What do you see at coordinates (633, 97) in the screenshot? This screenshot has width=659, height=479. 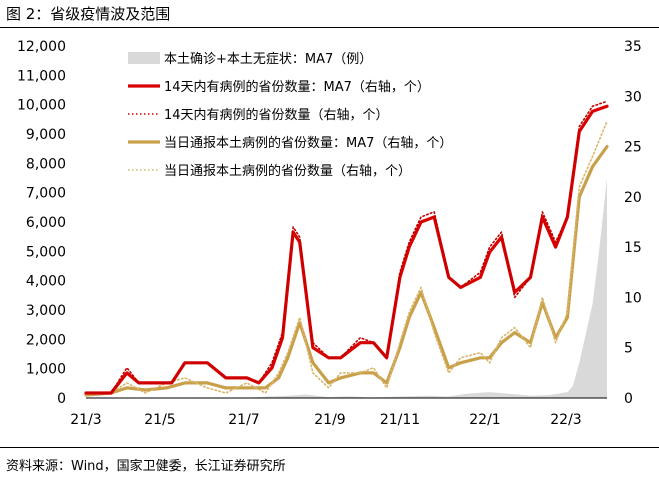 I see `y-right-tick-label: 30` at bounding box center [633, 97].